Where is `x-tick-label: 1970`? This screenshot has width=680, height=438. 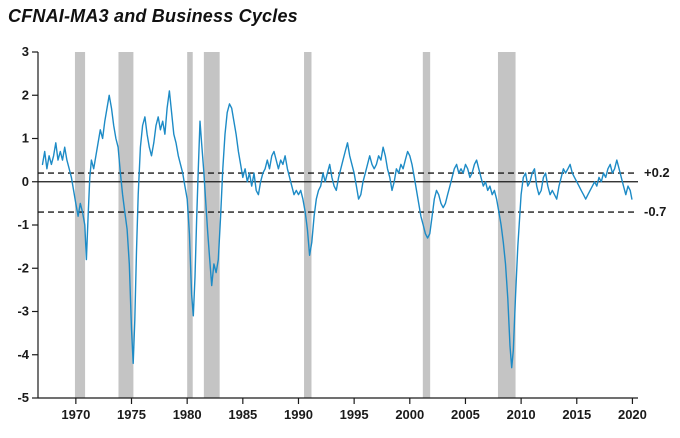 x-tick-label: 1970 is located at coordinates (75, 414).